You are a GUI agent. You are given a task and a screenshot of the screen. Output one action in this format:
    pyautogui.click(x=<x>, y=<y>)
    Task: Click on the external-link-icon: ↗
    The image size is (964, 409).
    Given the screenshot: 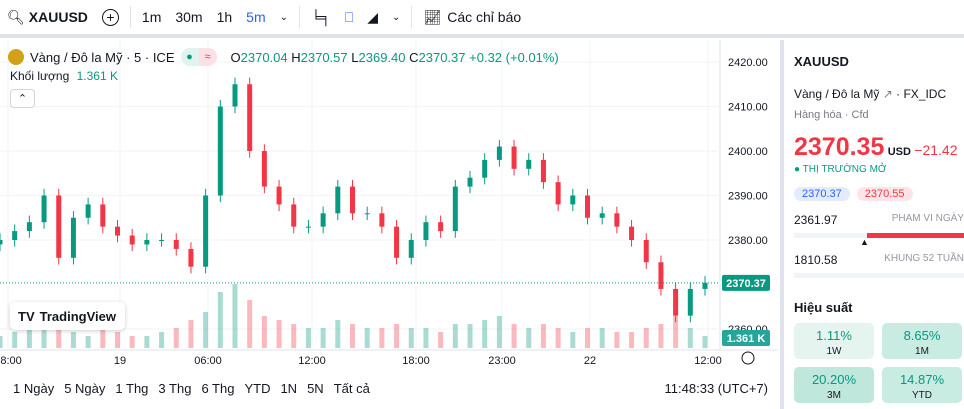 What is the action you would take?
    pyautogui.click(x=887, y=94)
    